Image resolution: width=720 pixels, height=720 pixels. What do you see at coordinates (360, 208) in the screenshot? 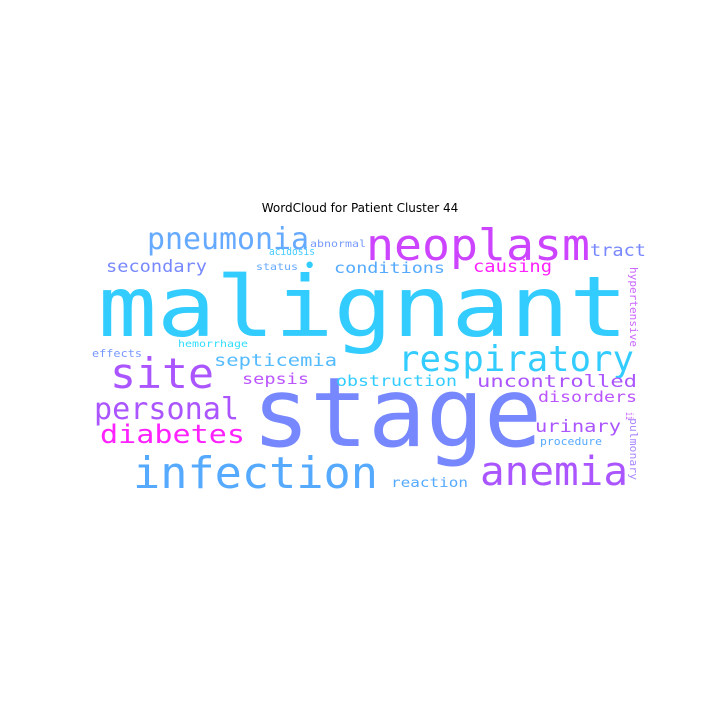
I see `chart-title: WordCloud for Patient Cluster 44` at bounding box center [360, 208].